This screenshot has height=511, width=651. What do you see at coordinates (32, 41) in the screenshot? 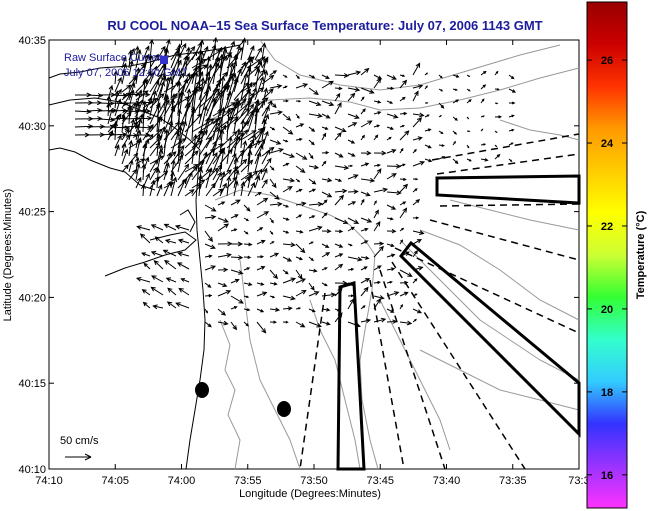
I see `y-tick-label: 40:35` at bounding box center [32, 41].